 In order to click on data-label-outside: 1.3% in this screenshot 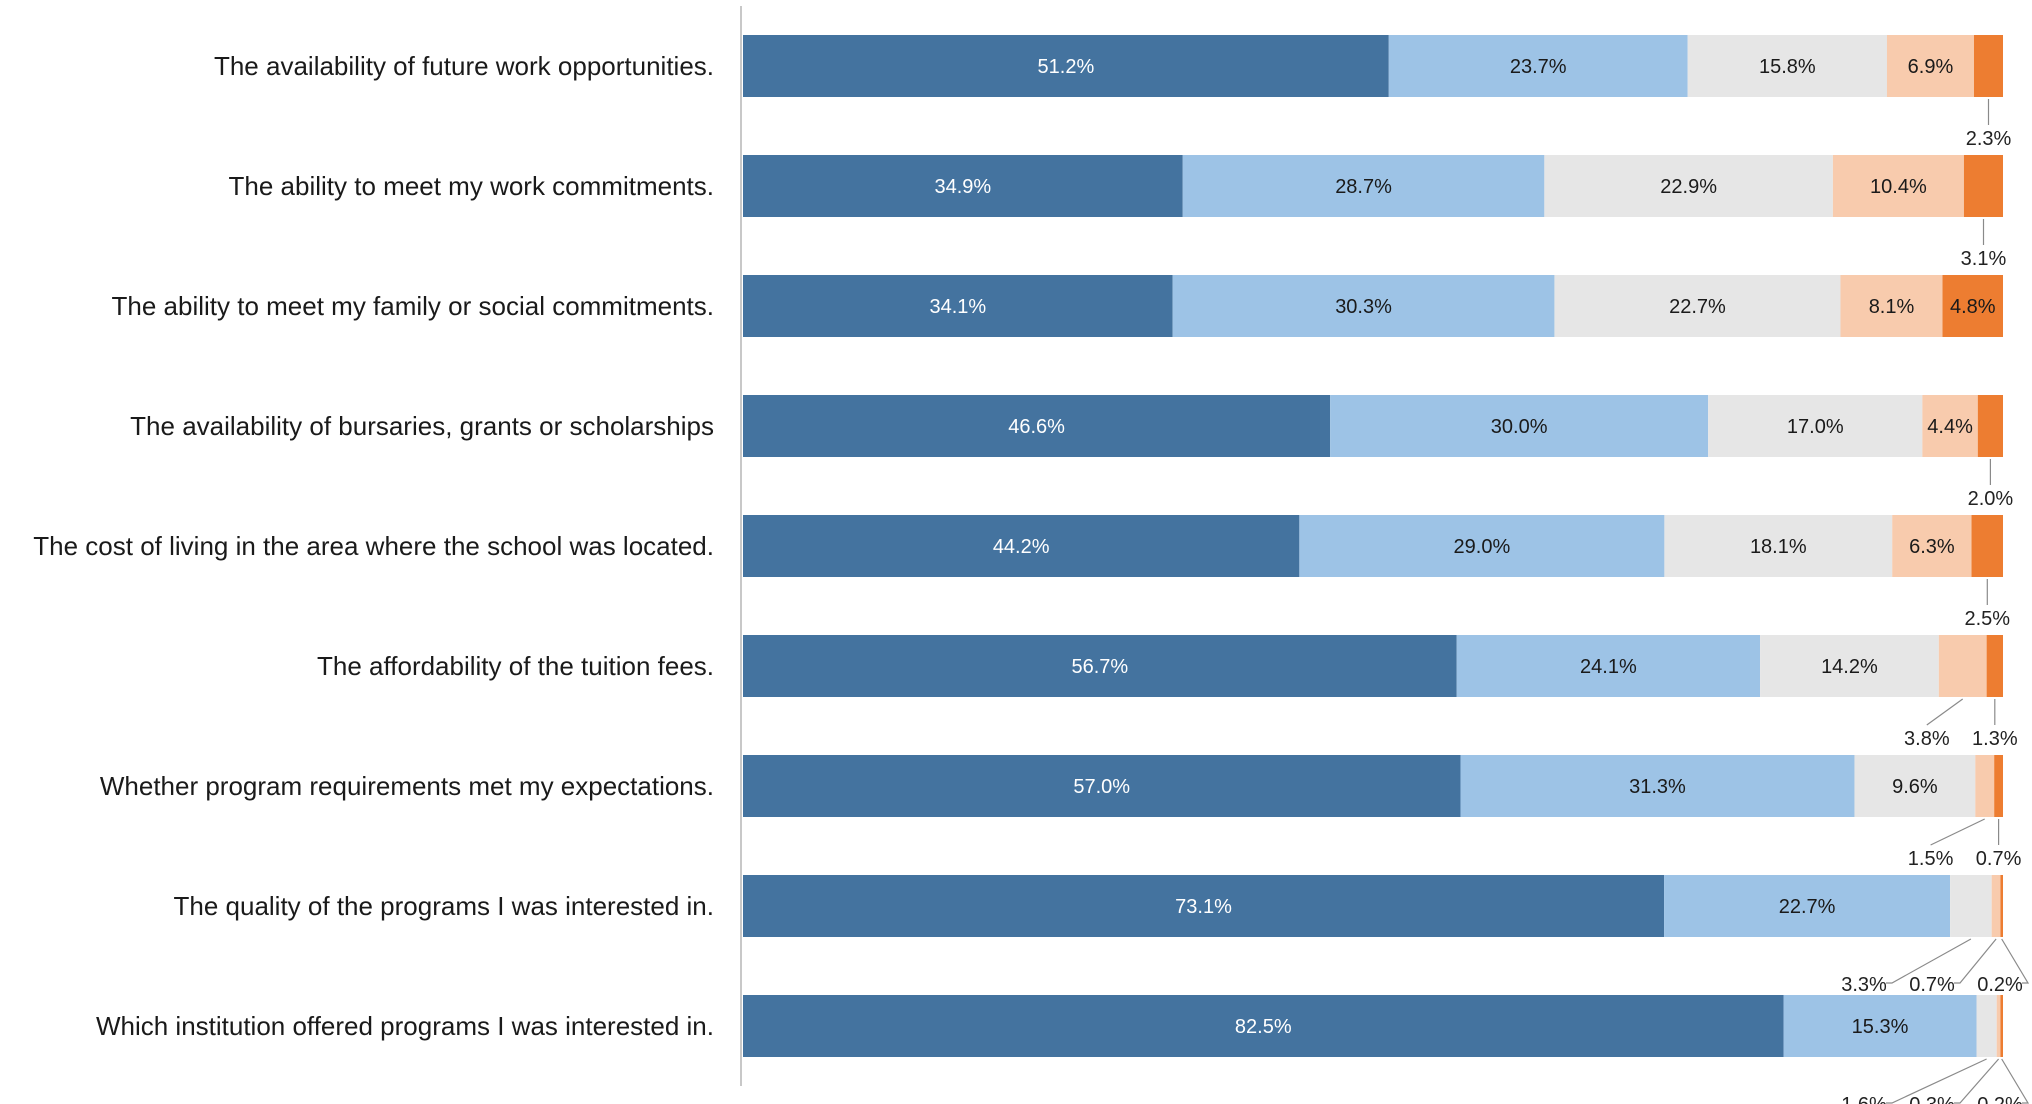, I will do `click(1995, 739)`.